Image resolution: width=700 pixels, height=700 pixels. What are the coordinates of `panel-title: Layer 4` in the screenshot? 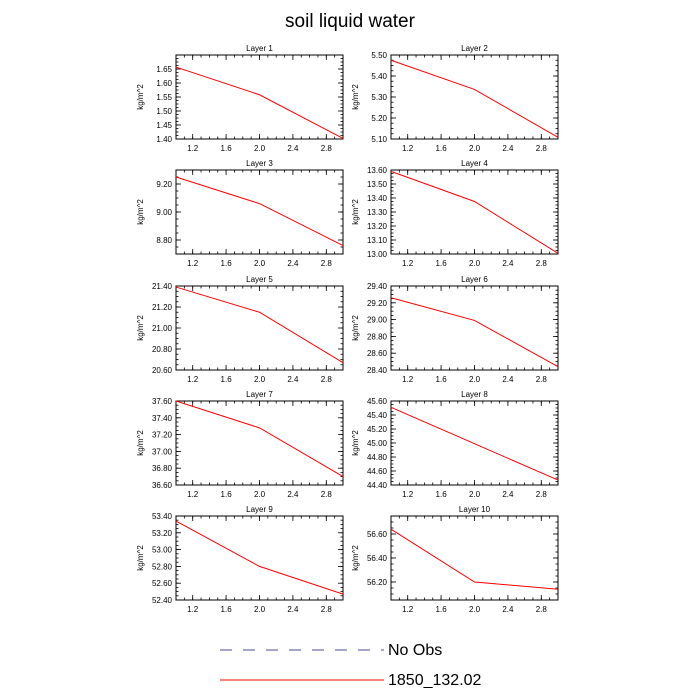 It's located at (474, 163).